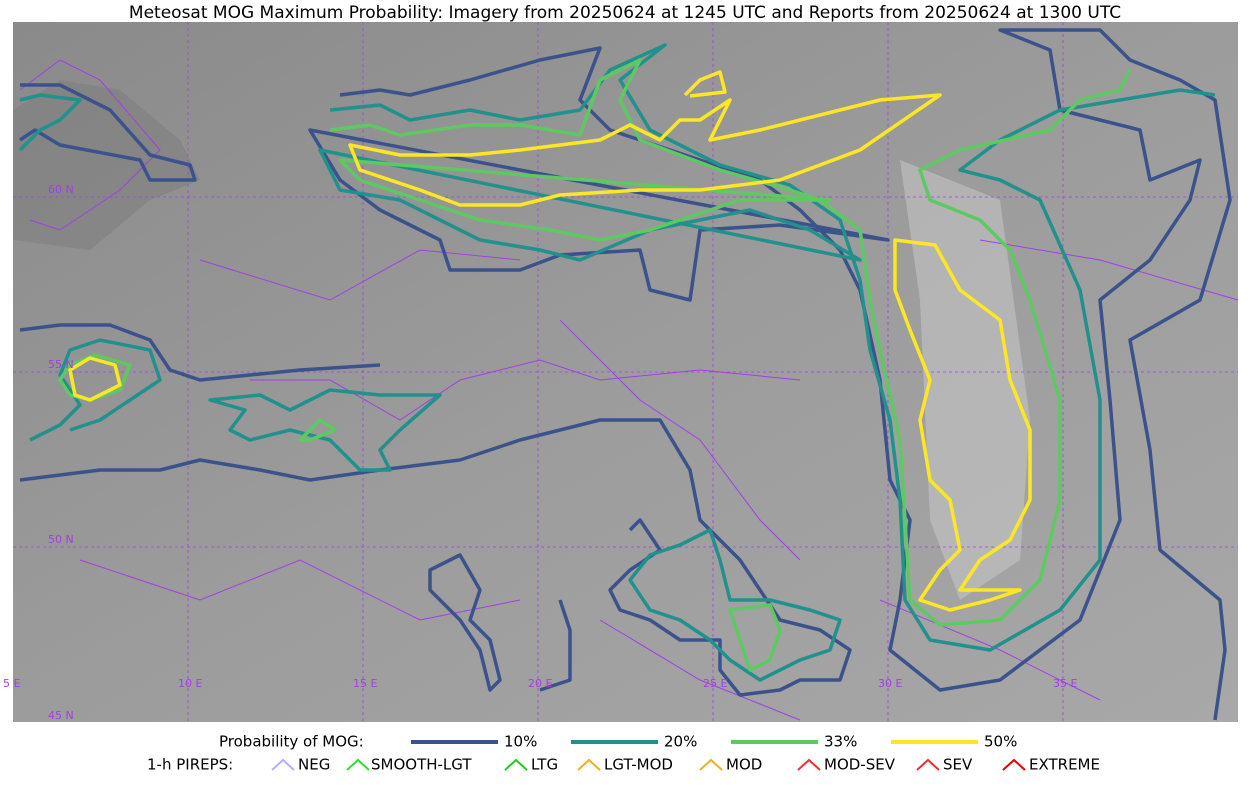  I want to click on lon-label: 10 E, so click(190, 683).